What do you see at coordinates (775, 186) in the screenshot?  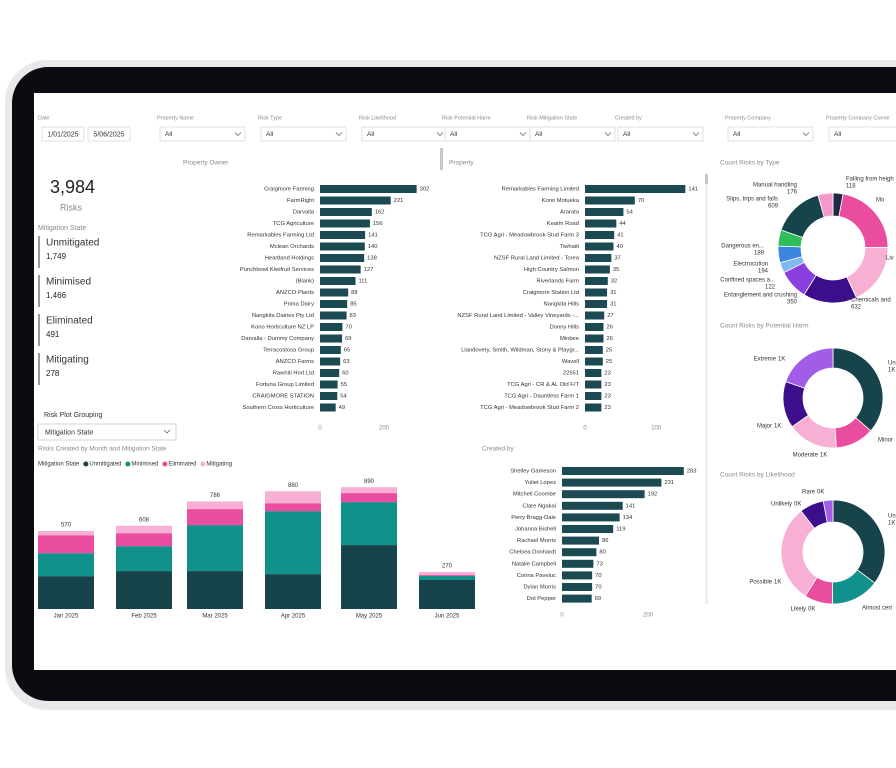 I see `slice-label: Manual handling` at bounding box center [775, 186].